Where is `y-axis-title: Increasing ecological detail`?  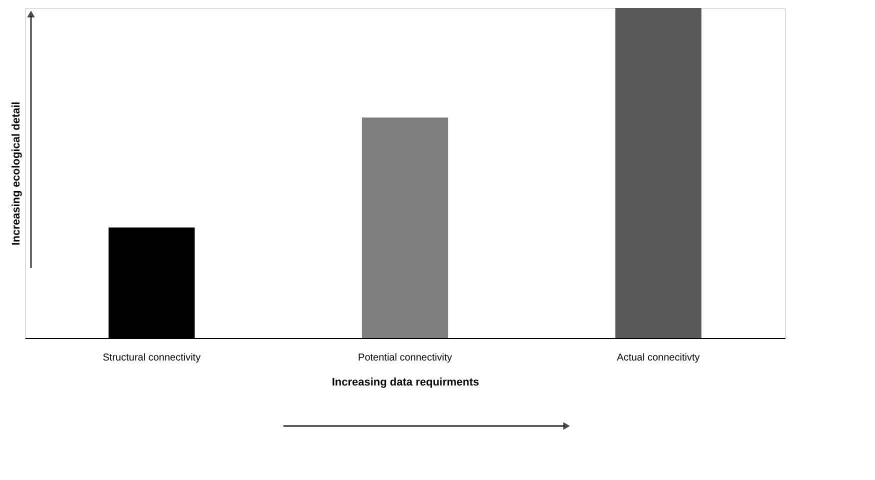 y-axis-title: Increasing ecological detail is located at coordinates (16, 174).